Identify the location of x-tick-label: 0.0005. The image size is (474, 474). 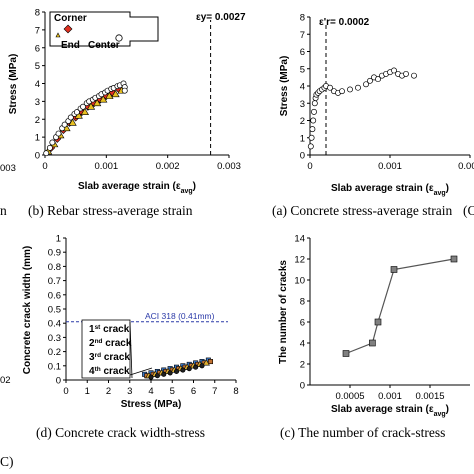
(349, 396).